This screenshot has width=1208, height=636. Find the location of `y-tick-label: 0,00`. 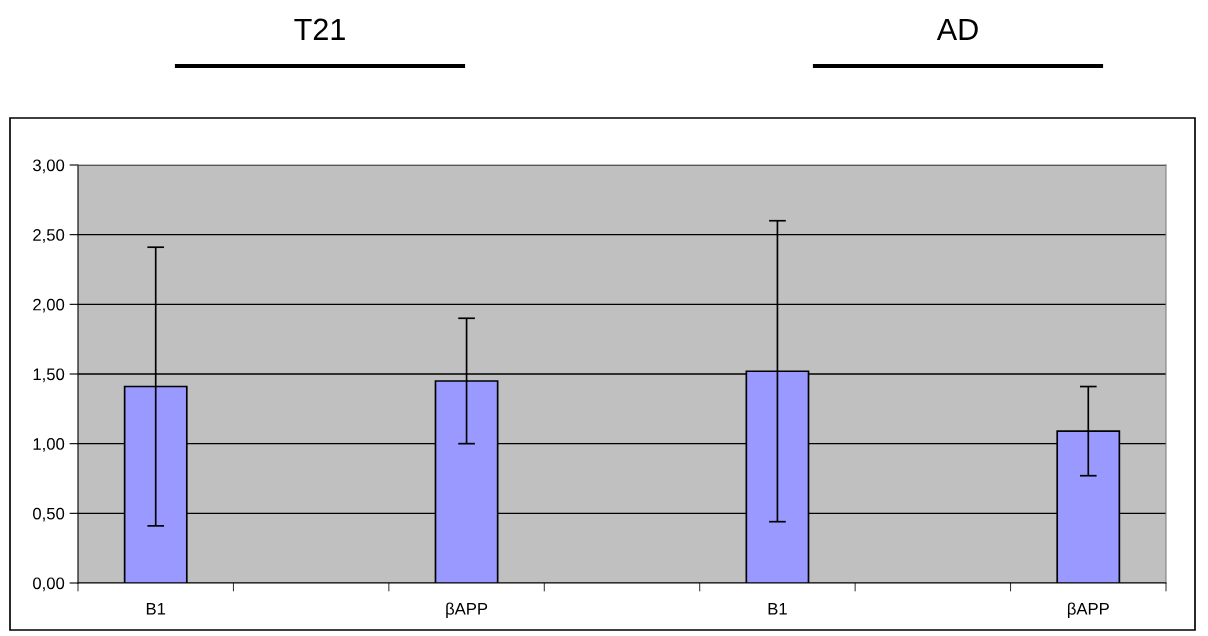

y-tick-label: 0,00 is located at coordinates (49, 584).